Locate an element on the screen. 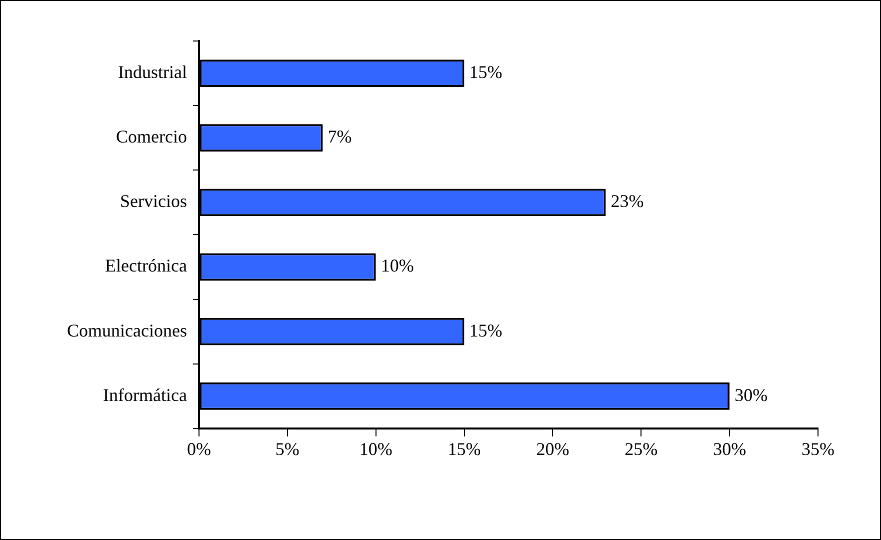  x-tick-label: 5% is located at coordinates (287, 448).